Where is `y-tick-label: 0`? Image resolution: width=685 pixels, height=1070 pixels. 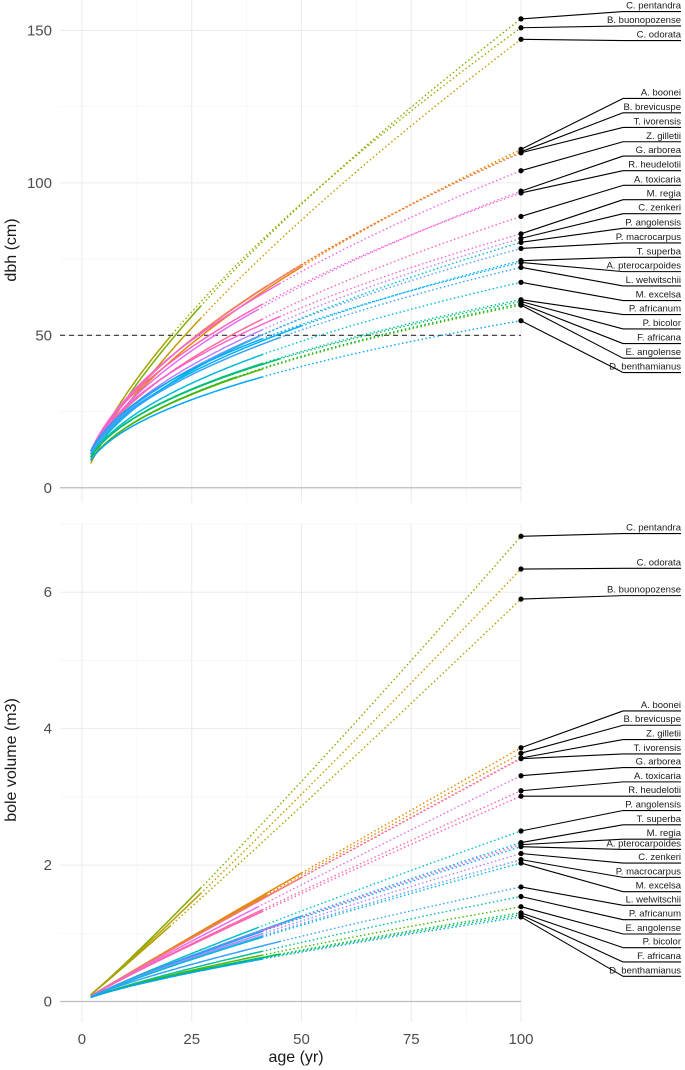
y-tick-label: 0 is located at coordinates (48, 488).